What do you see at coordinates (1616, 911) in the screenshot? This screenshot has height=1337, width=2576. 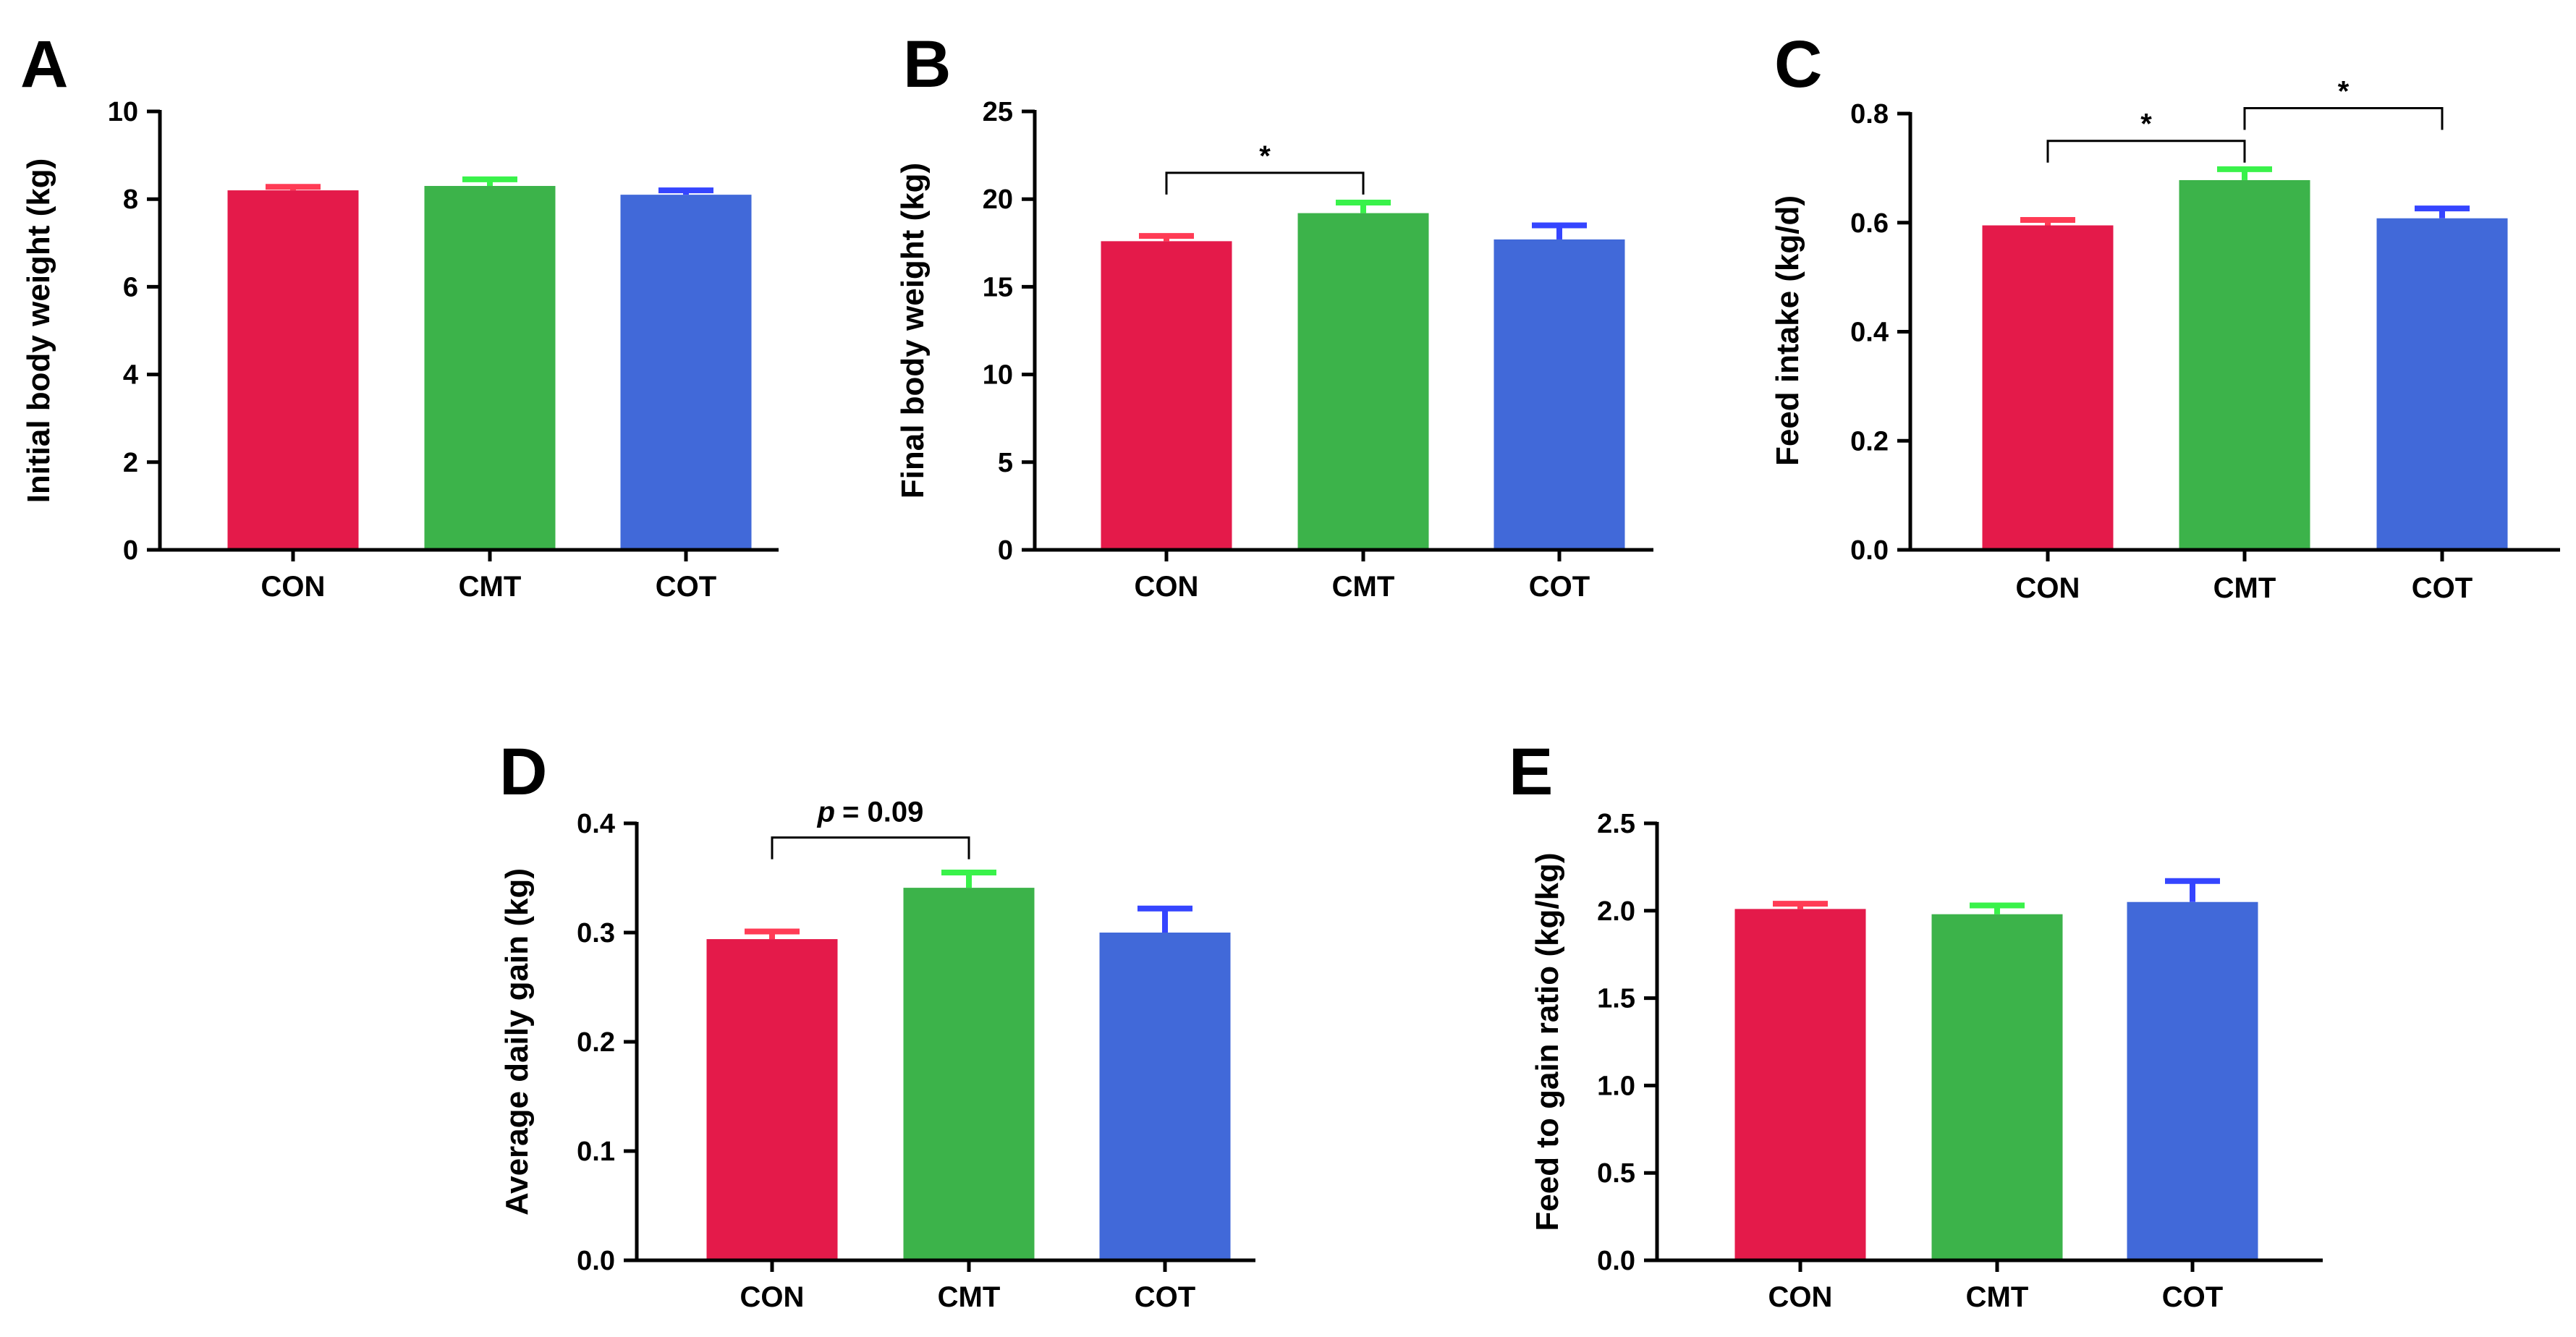 I see `y-tick-label: 2.0` at bounding box center [1616, 911].